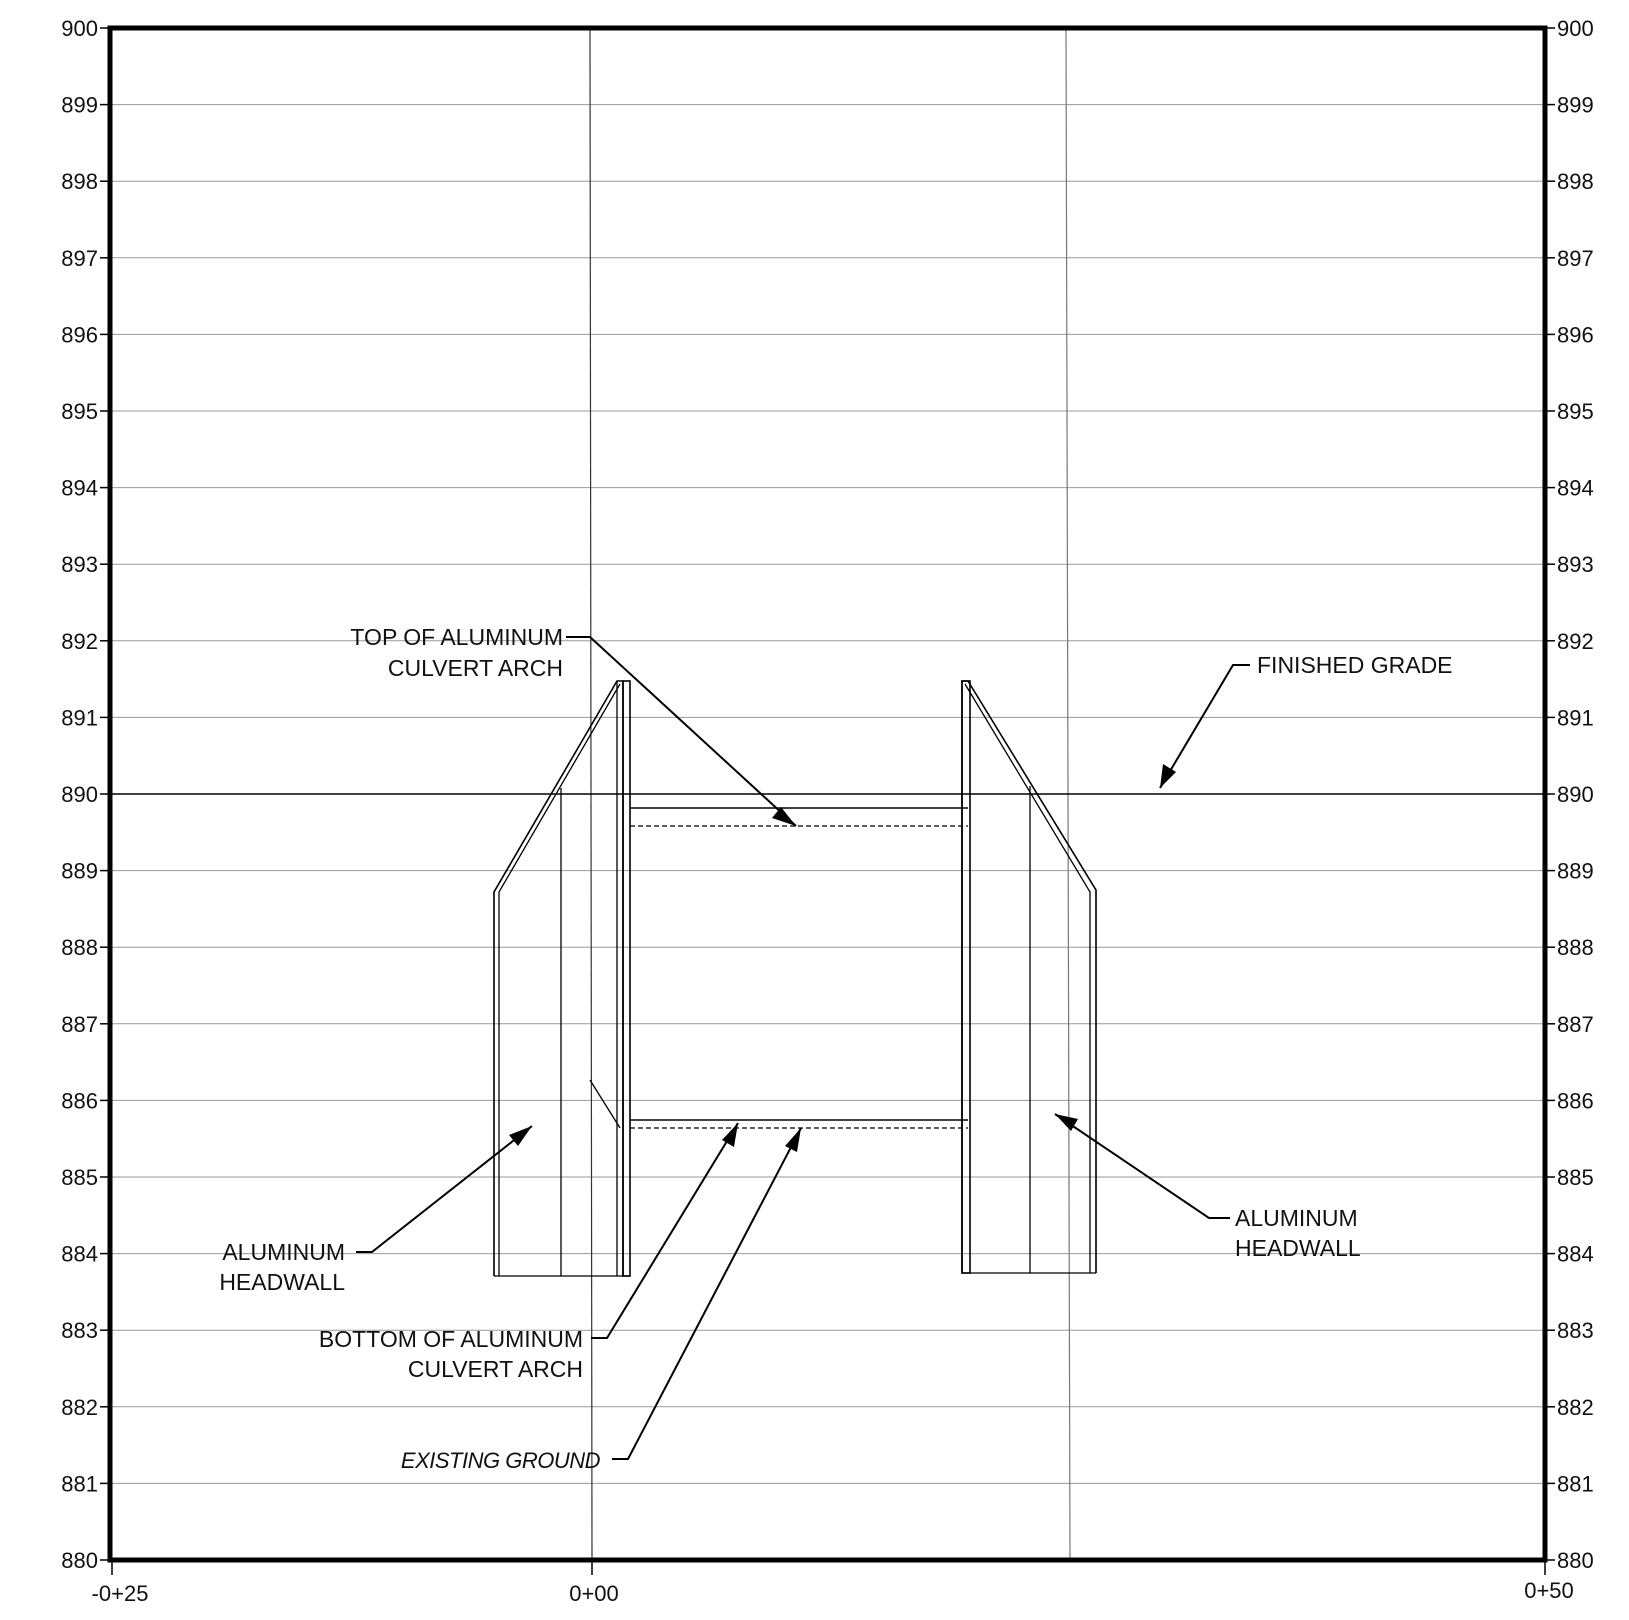 This screenshot has height=1620, width=1629. I want to click on right-aluminum-headwall, so click(1029, 977).